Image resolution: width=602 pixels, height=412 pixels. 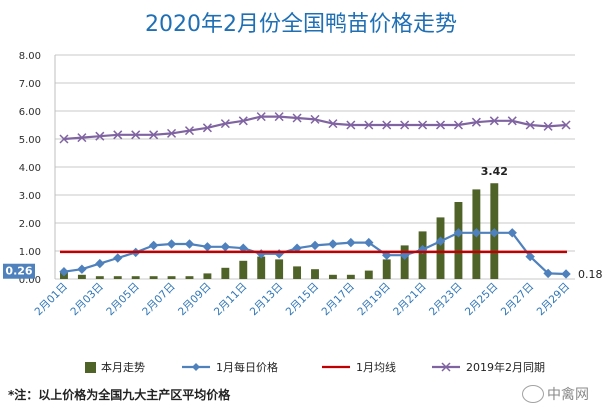 I want to click on x-tick-label: 2月25日, so click(x=482, y=300).